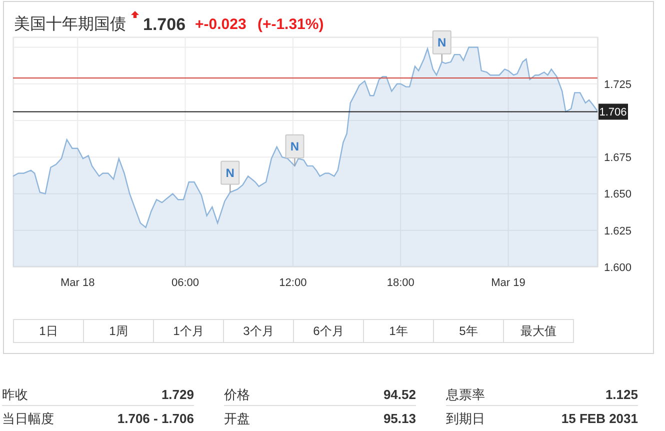 The height and width of the screenshot is (431, 665). I want to click on range-button: 6个月, so click(328, 331).